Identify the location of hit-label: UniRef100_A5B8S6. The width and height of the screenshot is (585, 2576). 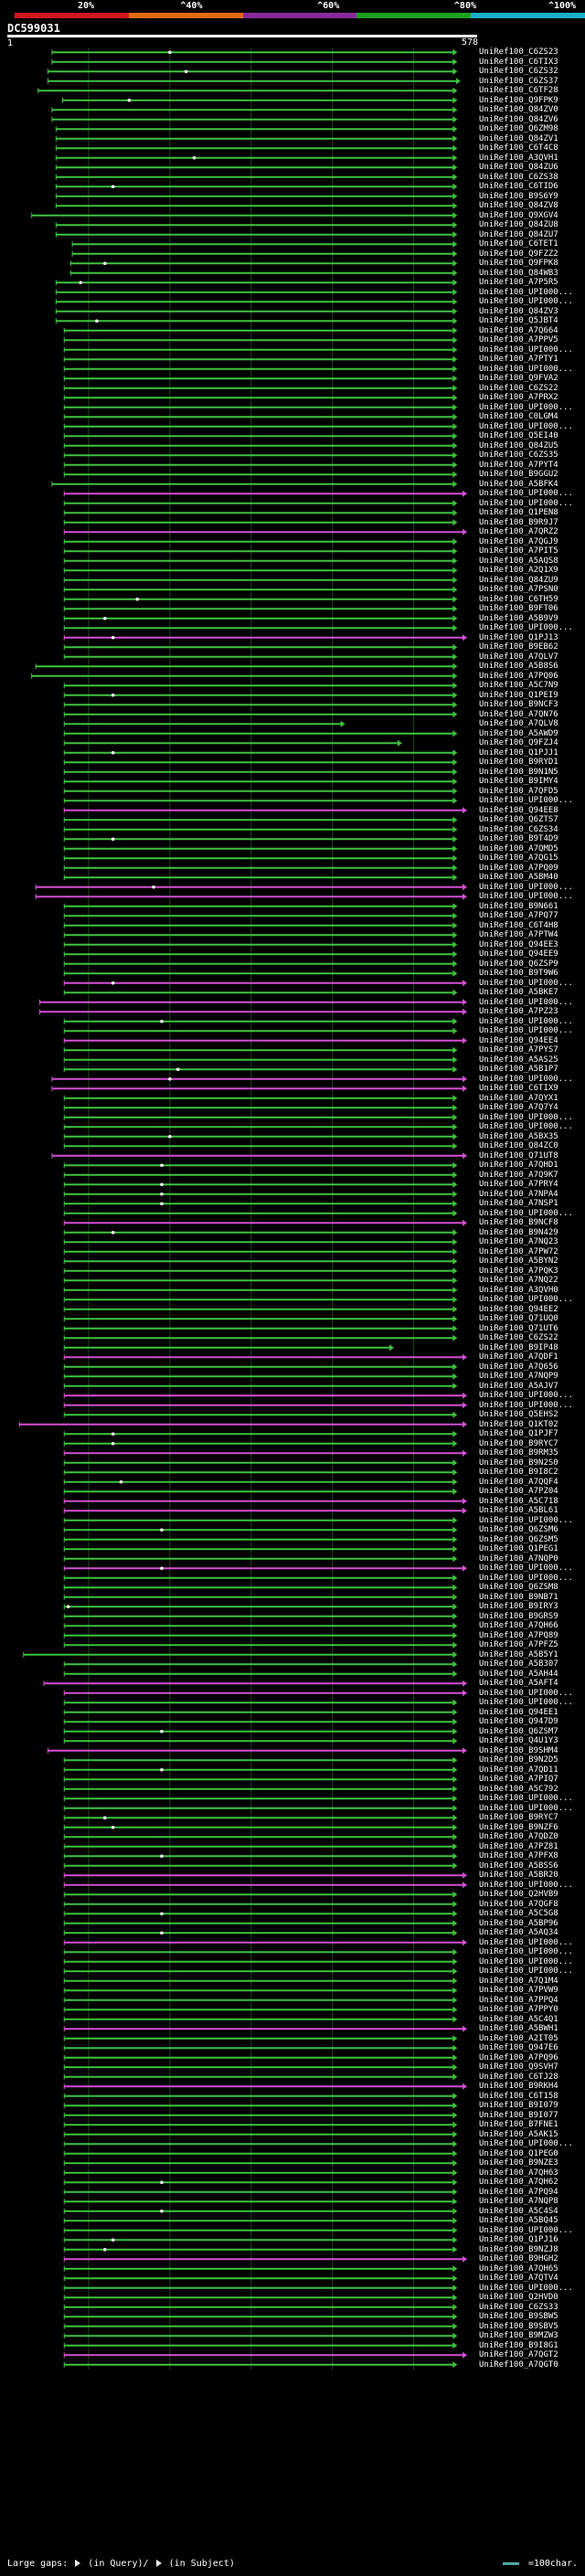
(518, 666).